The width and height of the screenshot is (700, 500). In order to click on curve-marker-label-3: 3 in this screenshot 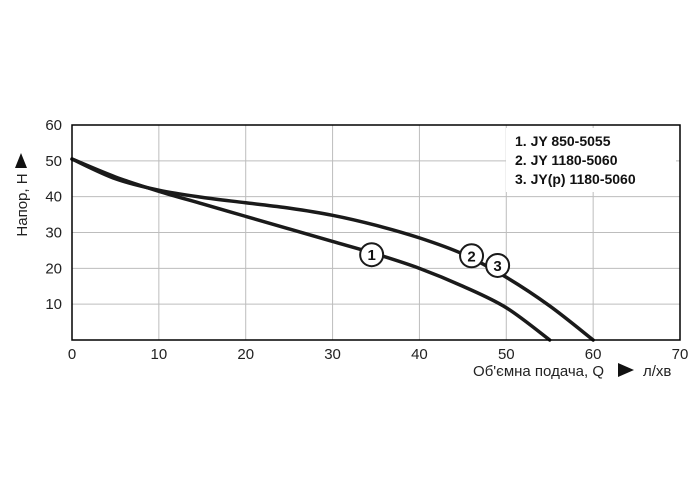, I will do `click(497, 266)`.